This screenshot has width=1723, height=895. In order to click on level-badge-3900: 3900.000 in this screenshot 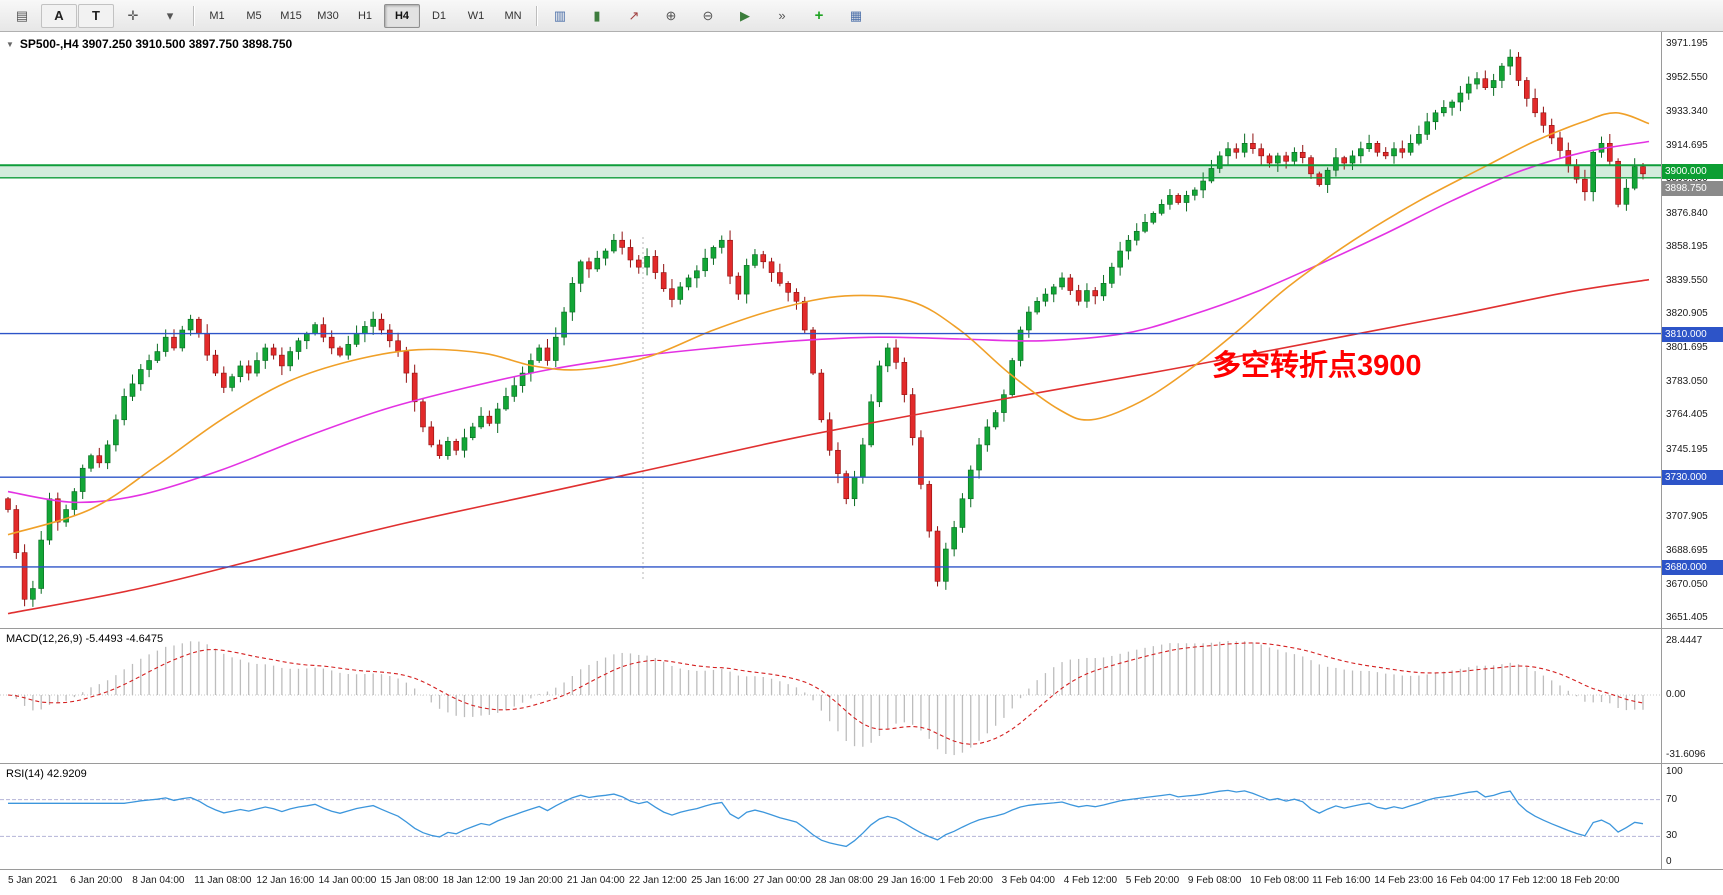, I will do `click(1692, 172)`.